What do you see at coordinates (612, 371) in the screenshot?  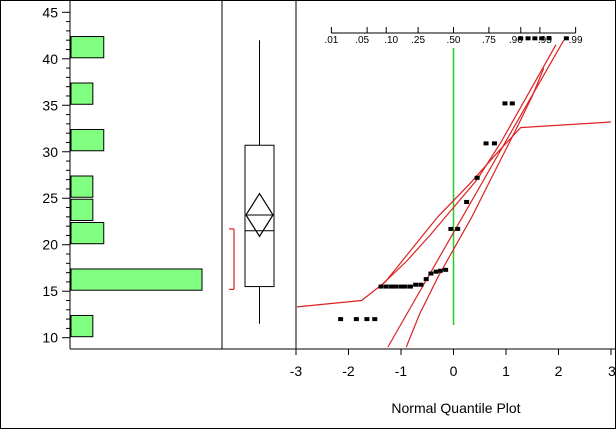 I see `x-tick-label: 3` at bounding box center [612, 371].